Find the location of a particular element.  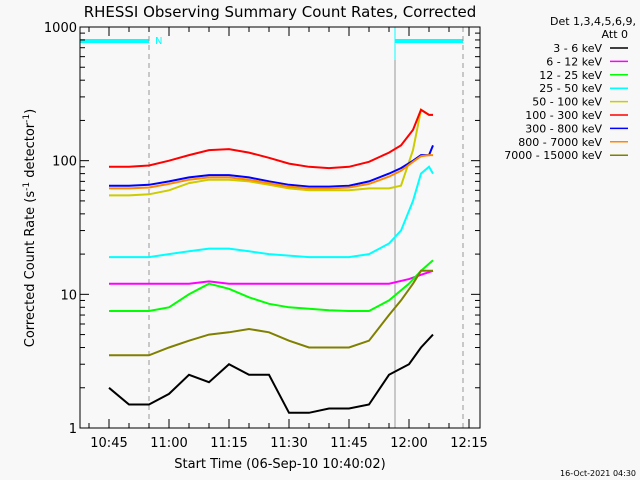

legend-label-7: 800 - 7000 keV is located at coordinates (560, 142).